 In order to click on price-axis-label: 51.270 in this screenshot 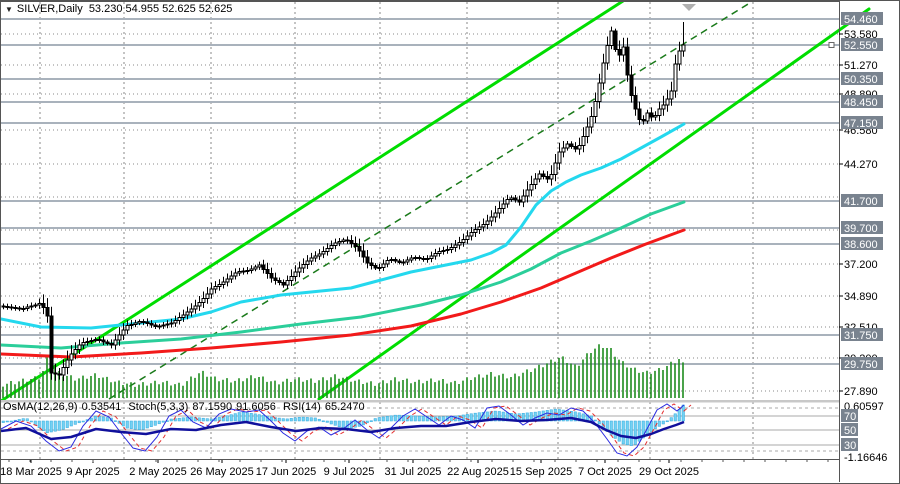, I will do `click(861, 66)`.